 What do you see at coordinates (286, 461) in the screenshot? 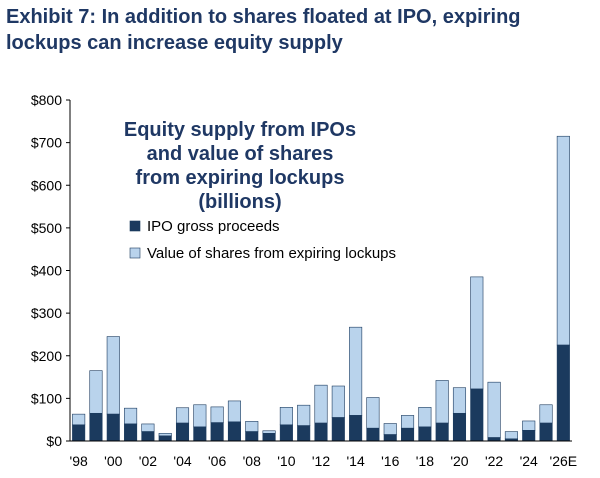
I see `x-tick-label: '10` at bounding box center [286, 461].